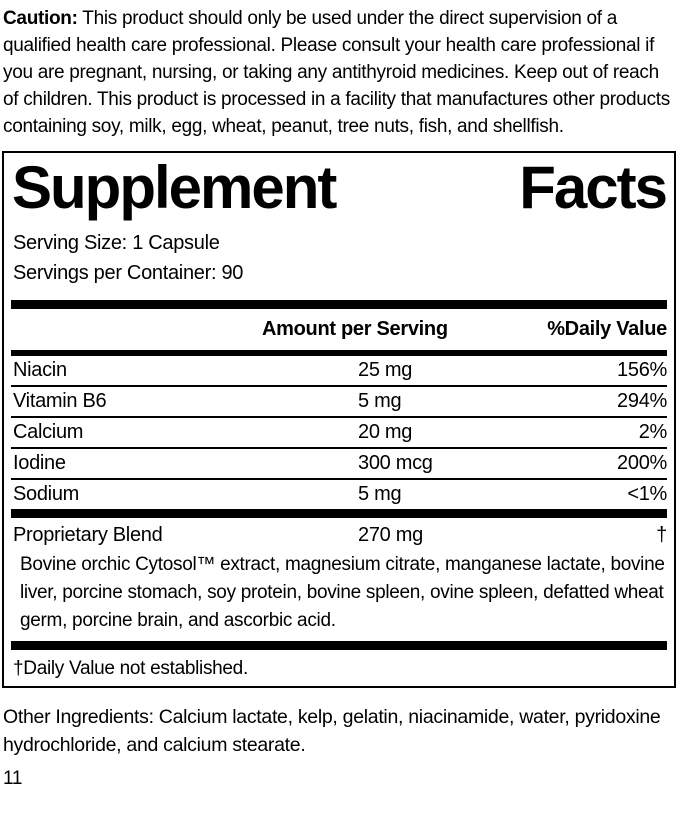 The height and width of the screenshot is (817, 679). What do you see at coordinates (174, 187) in the screenshot?
I see `panel-title-word1: Supplement` at bounding box center [174, 187].